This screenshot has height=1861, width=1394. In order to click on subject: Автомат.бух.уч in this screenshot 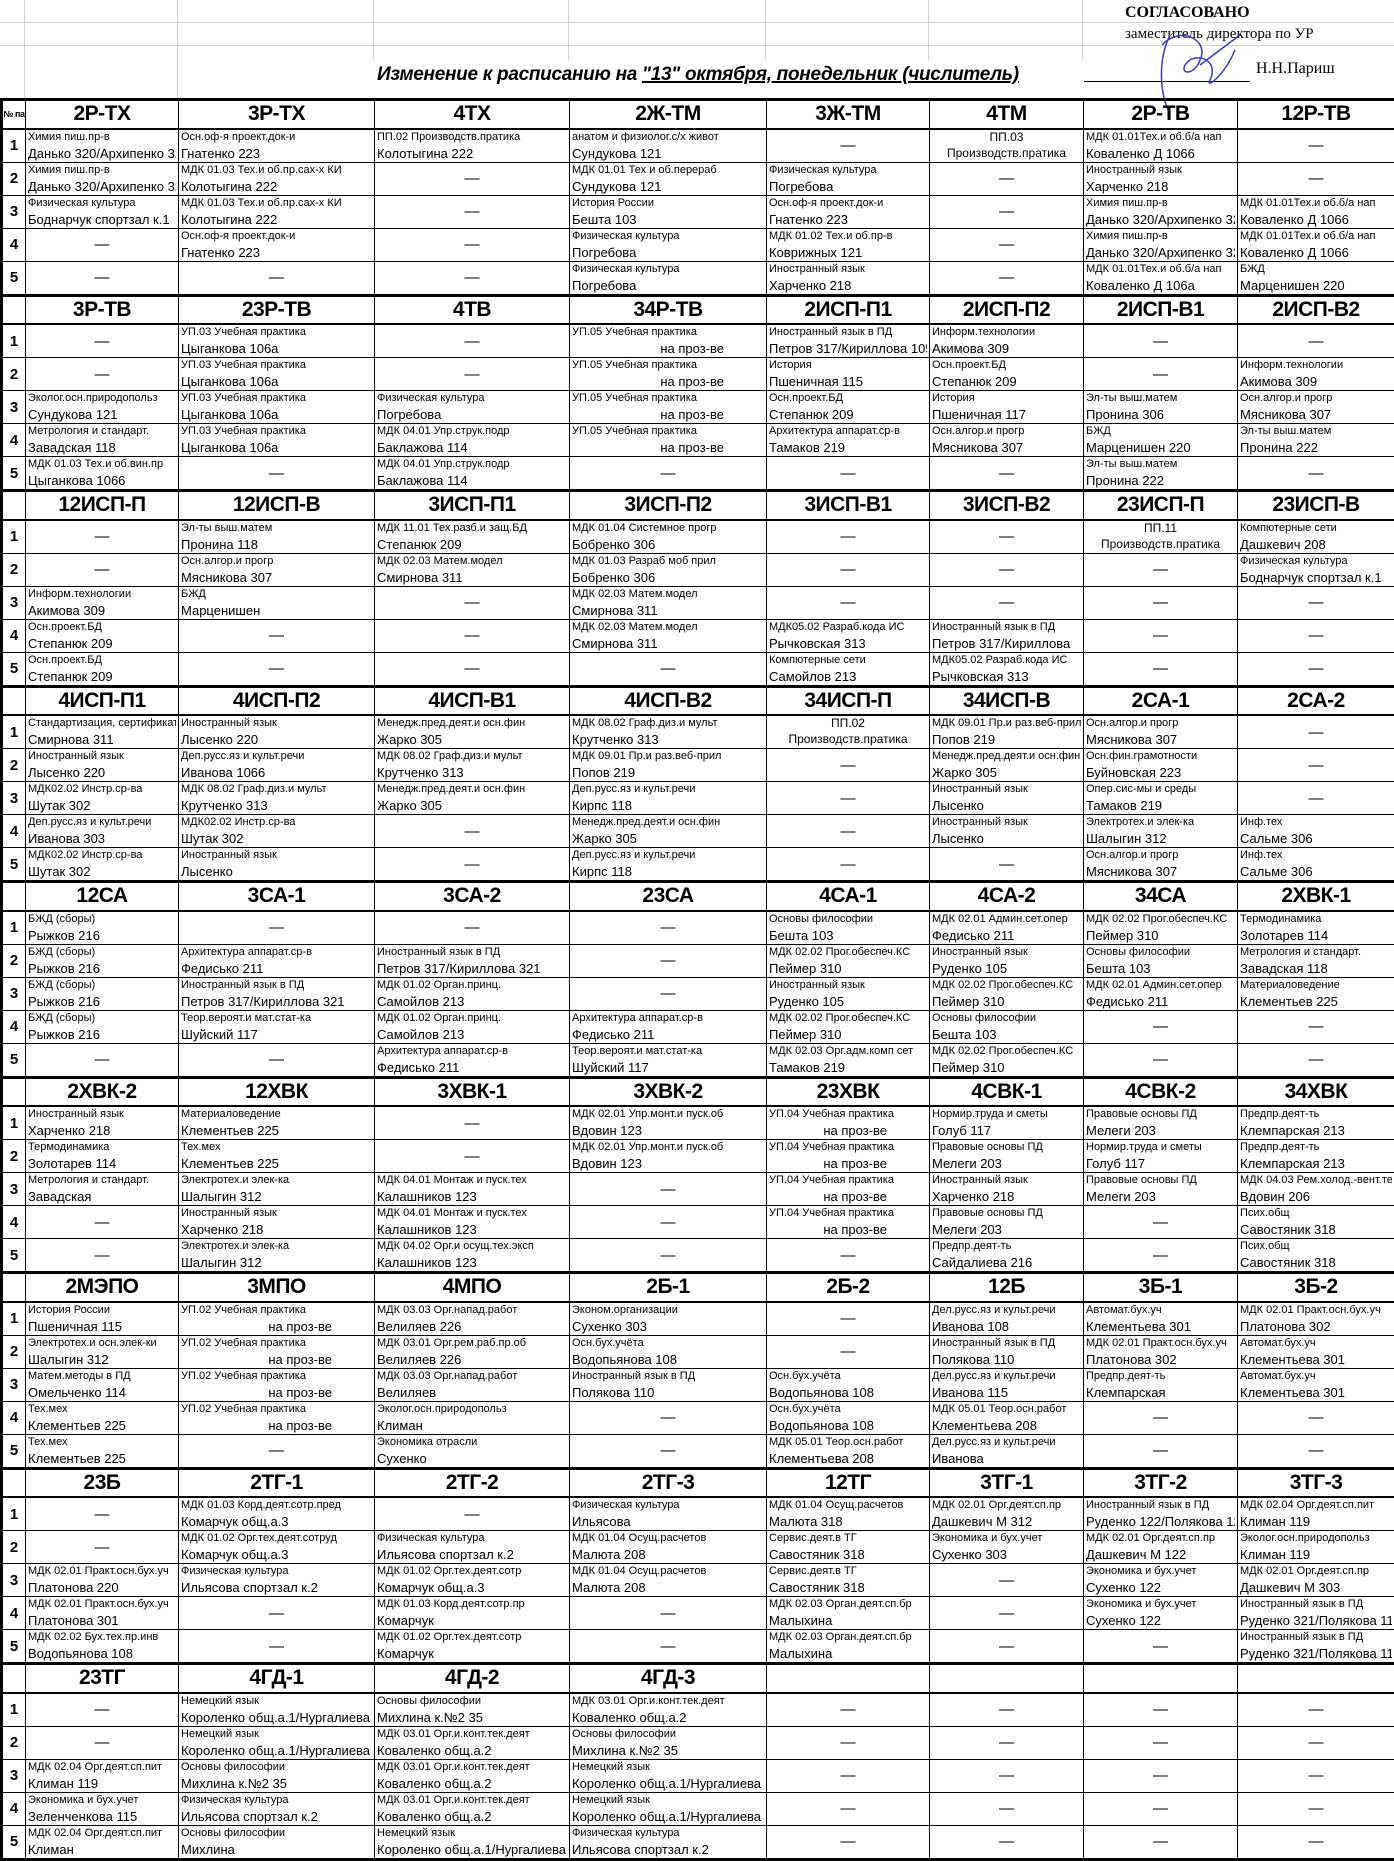, I will do `click(1316, 1376)`.